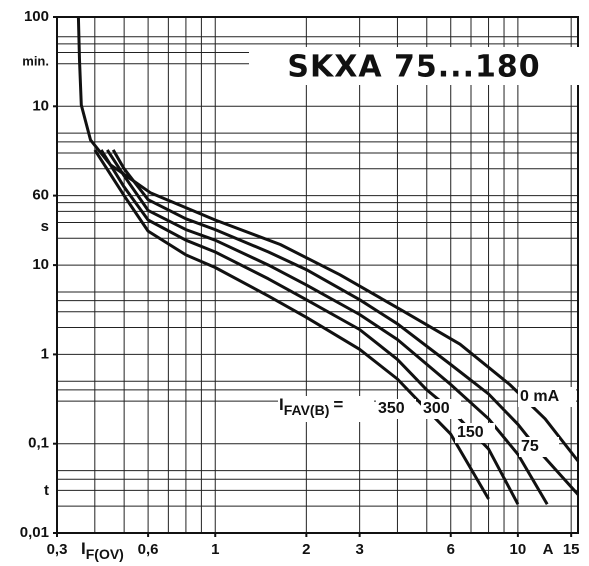 This screenshot has height=566, width=589. What do you see at coordinates (36, 16) in the screenshot?
I see `y-tick-label: 100` at bounding box center [36, 16].